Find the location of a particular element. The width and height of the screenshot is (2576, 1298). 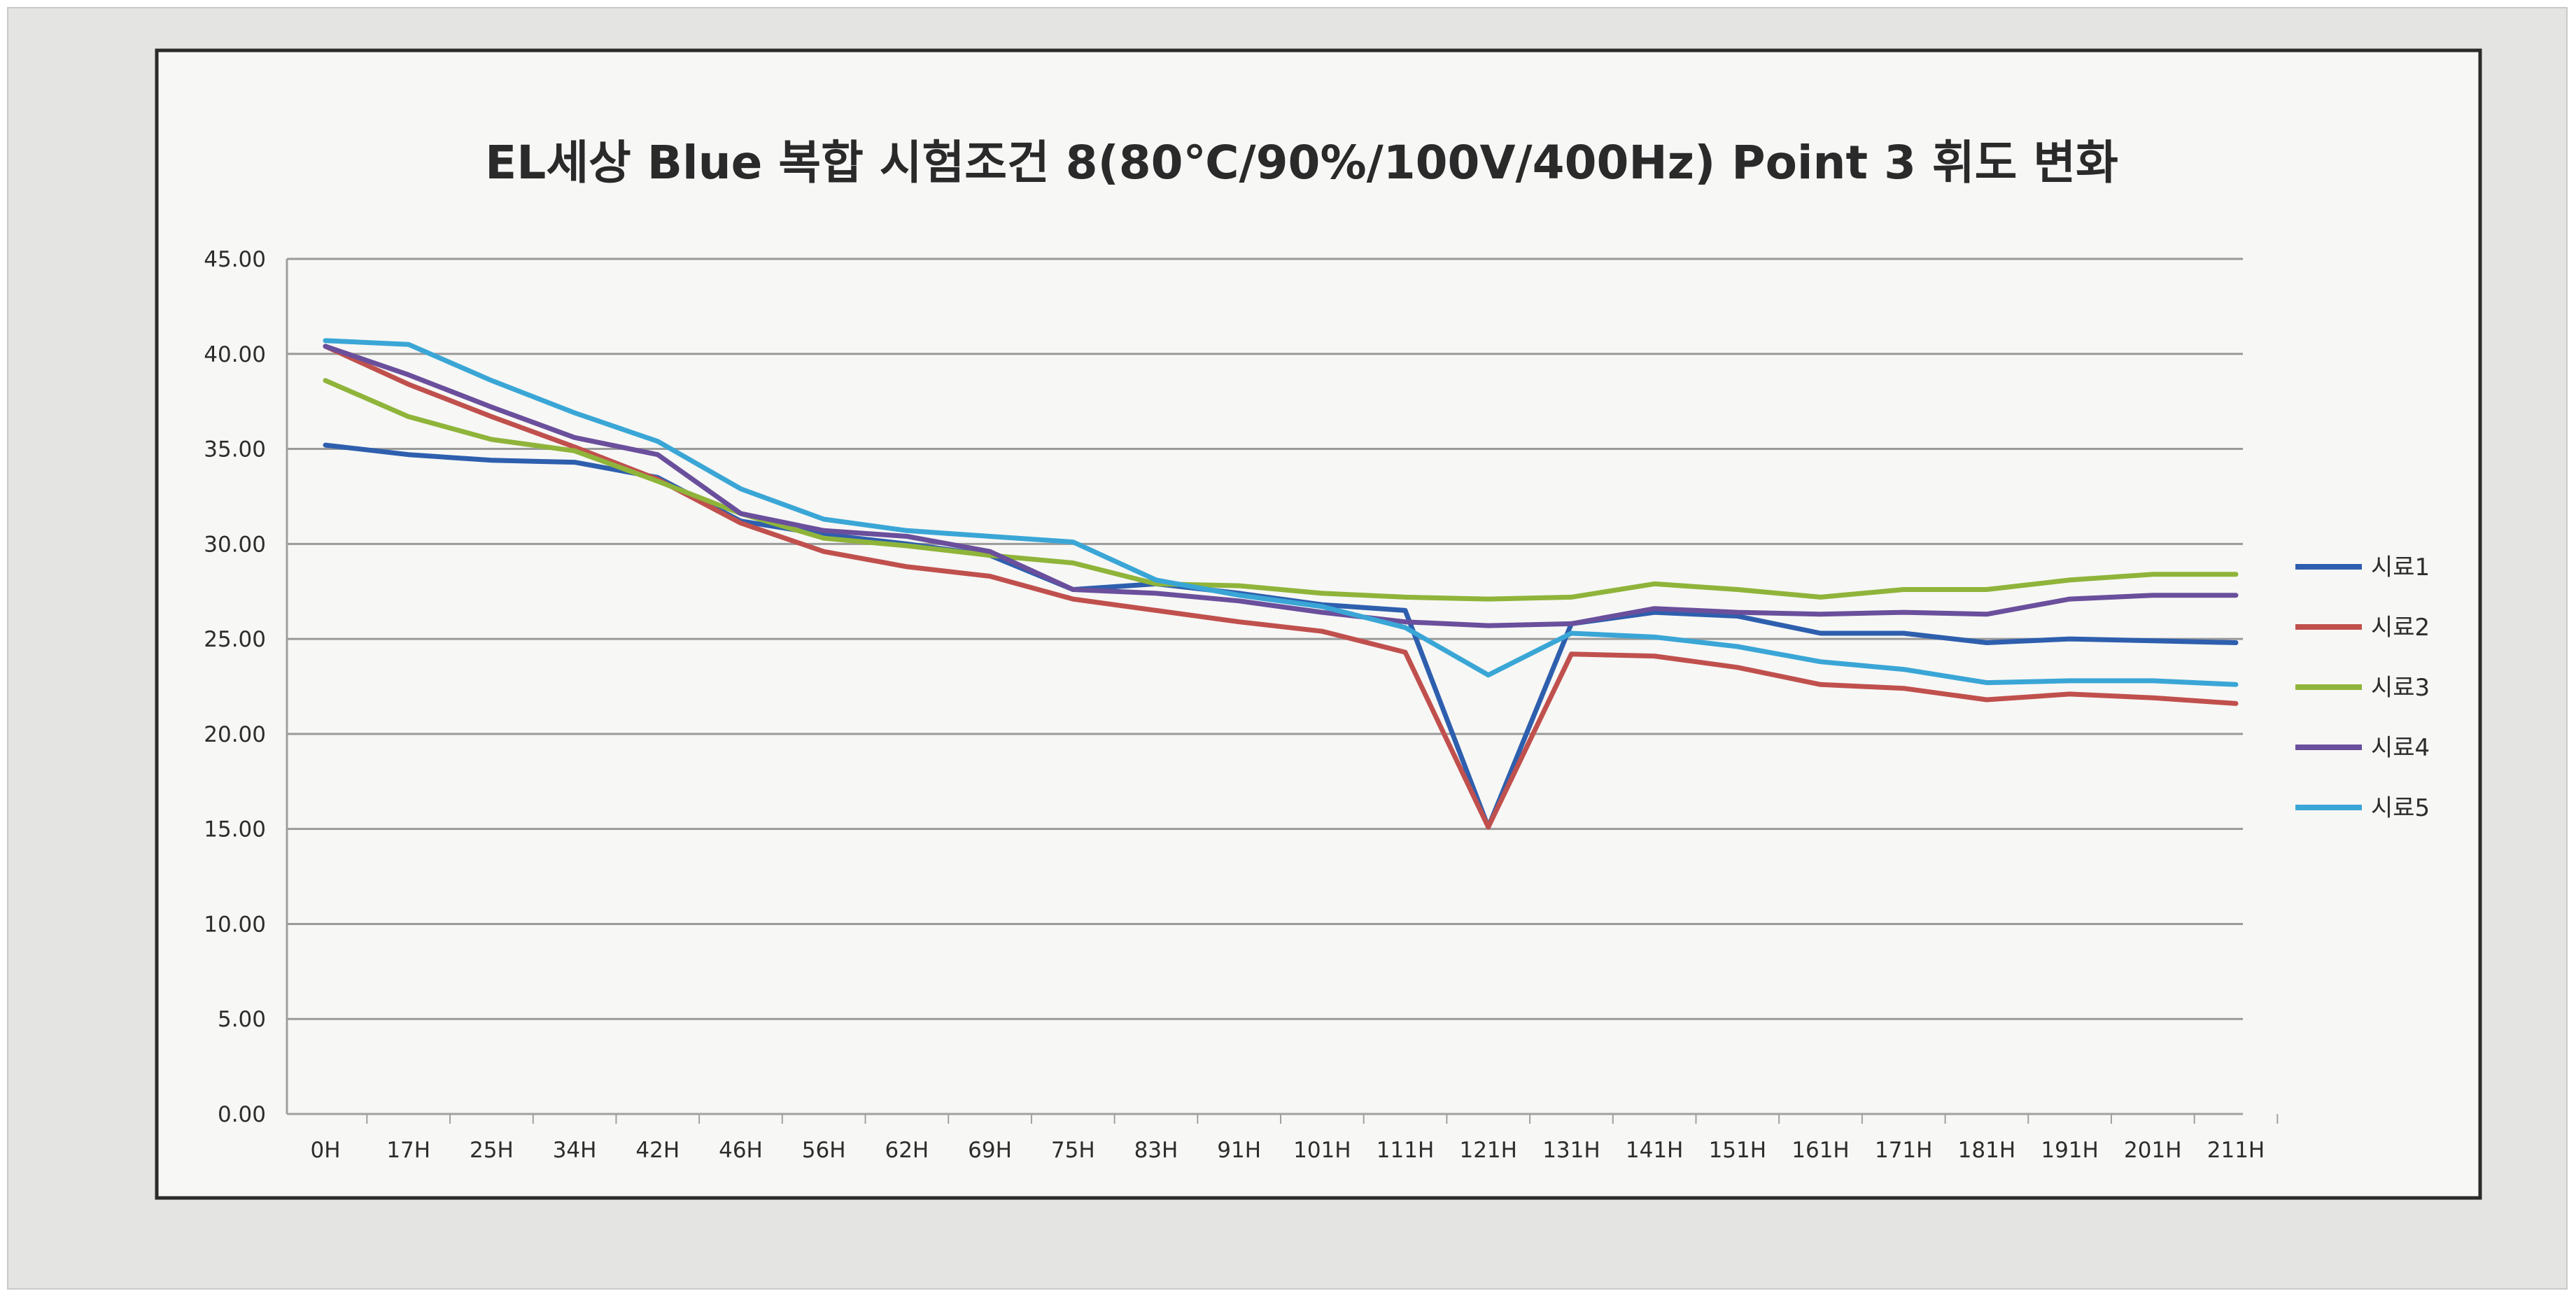

legend-label-5: 시료5 is located at coordinates (2400, 808).